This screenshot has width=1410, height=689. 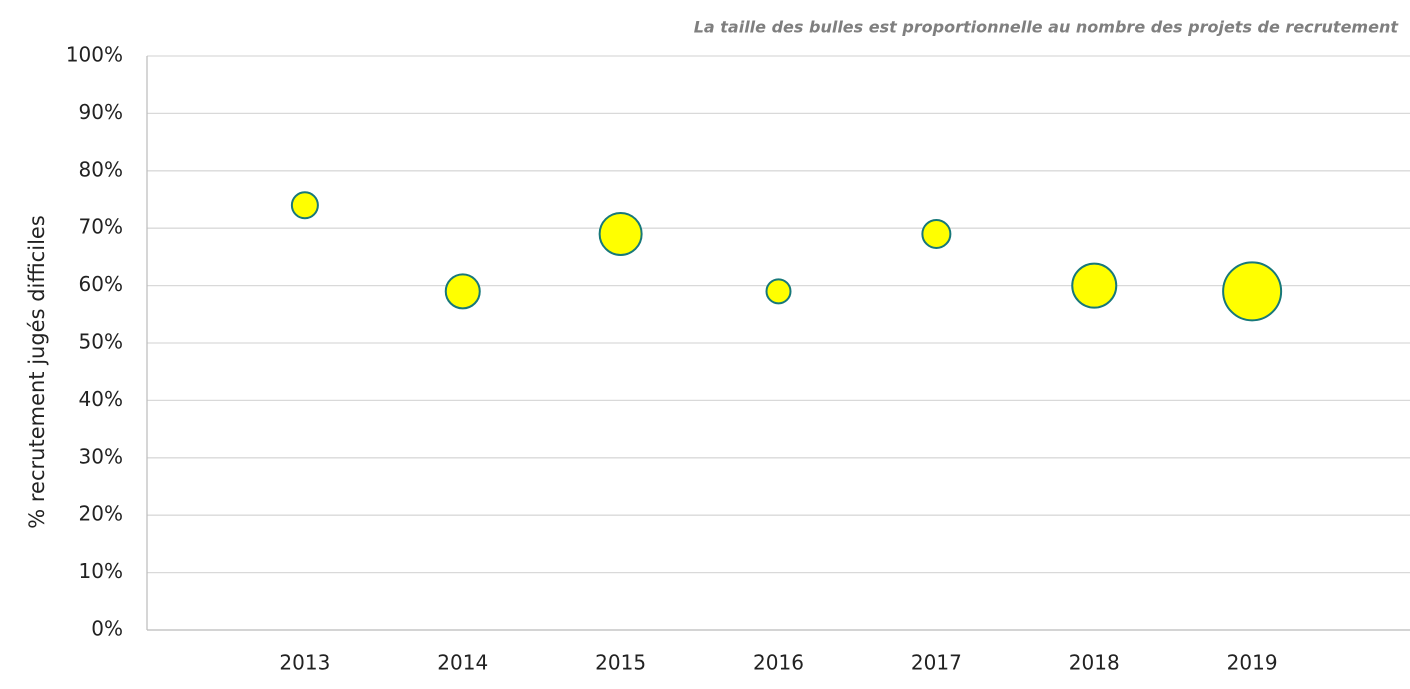 I want to click on y-tick-label: 0%, so click(x=107, y=629).